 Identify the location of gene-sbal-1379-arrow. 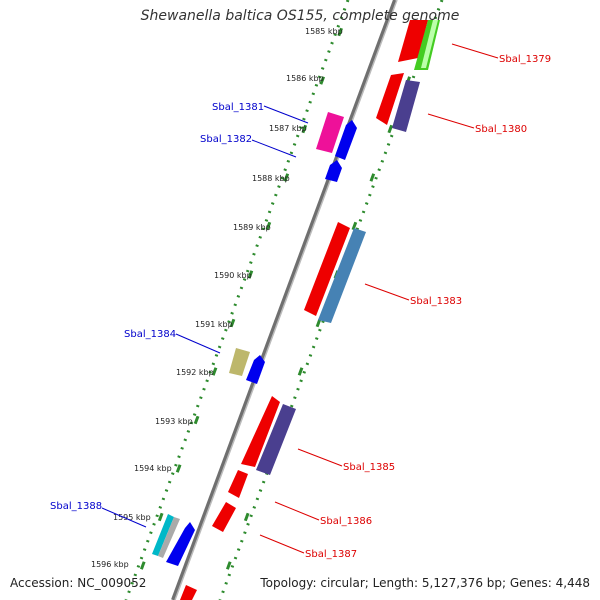
(413, 41).